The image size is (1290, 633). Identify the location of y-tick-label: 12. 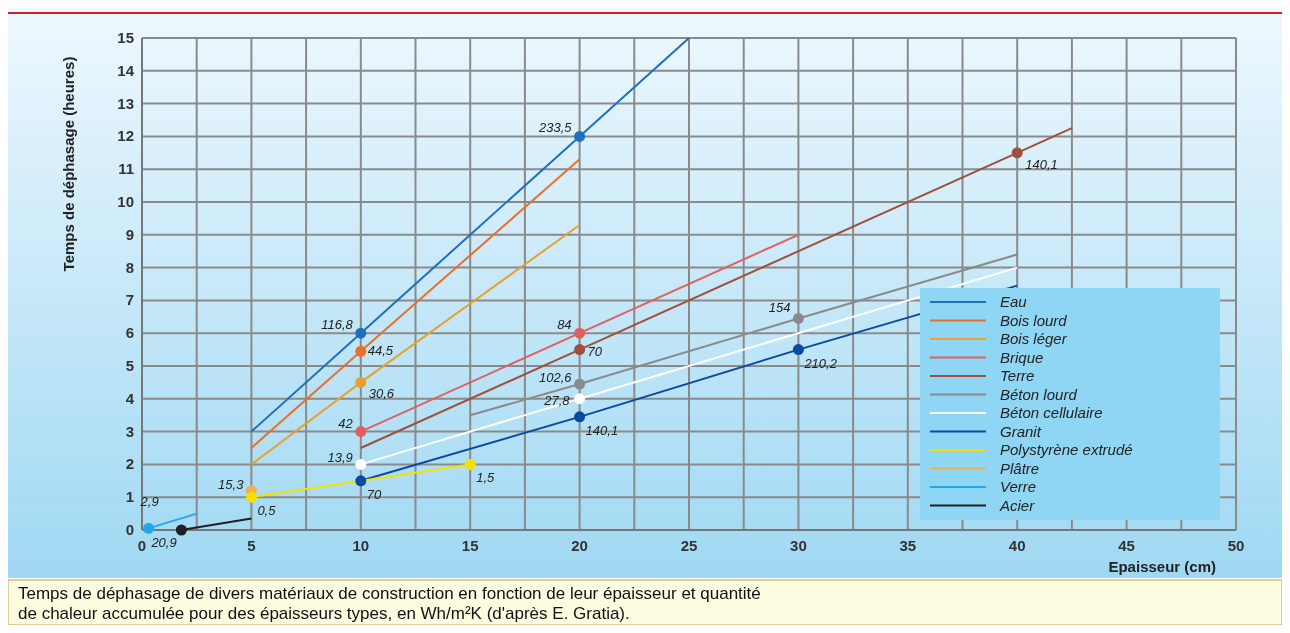
(125, 136).